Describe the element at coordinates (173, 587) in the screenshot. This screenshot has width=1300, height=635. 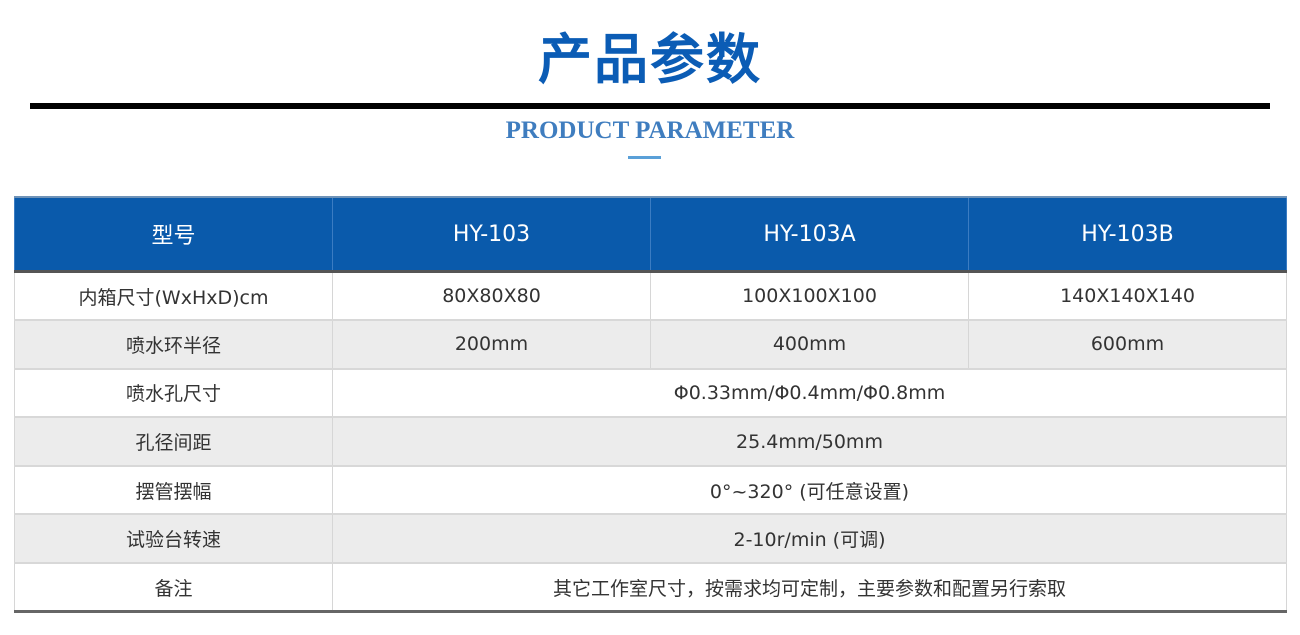
I see `row-label: 备注` at that location.